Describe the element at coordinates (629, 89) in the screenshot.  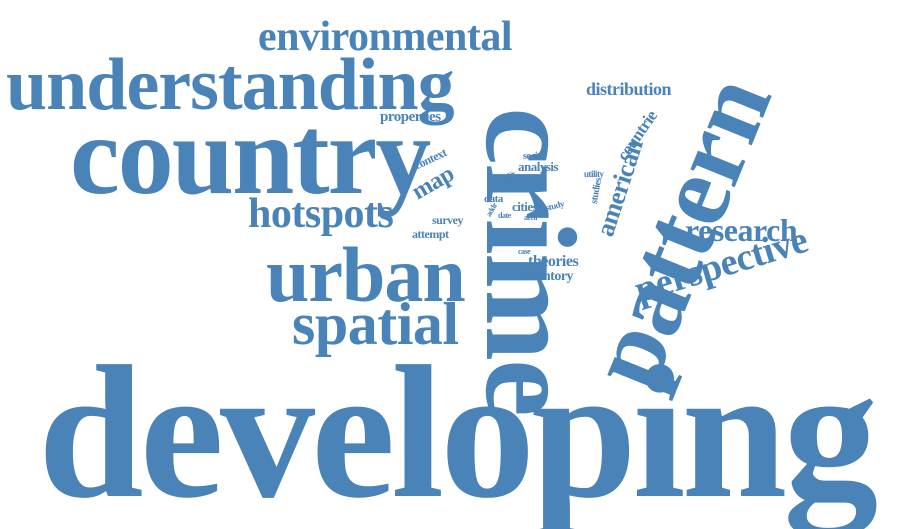
I see `word-distribution: distribution` at that location.